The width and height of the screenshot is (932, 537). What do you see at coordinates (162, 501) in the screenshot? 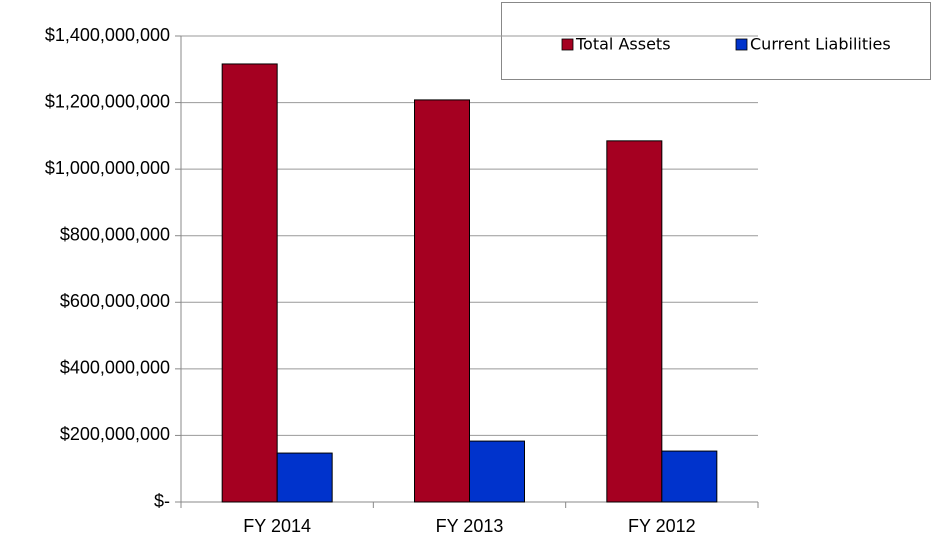
I see `y-tick-label: $-` at bounding box center [162, 501].